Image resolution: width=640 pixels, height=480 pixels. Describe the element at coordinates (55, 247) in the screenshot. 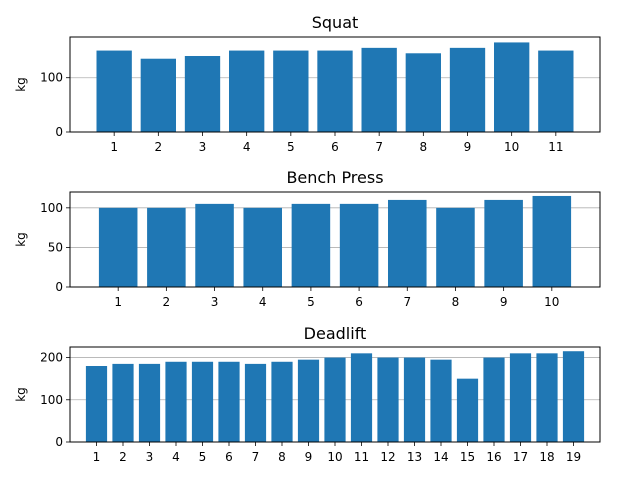

I see `y-tick-label: 50` at that location.